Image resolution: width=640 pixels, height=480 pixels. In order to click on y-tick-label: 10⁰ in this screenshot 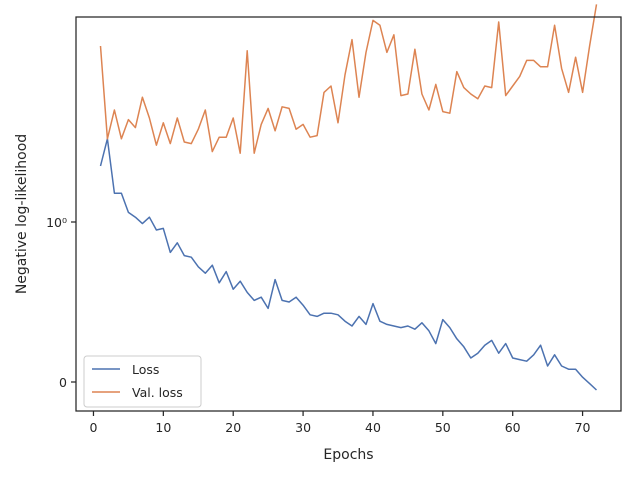, I will do `click(56, 222)`.